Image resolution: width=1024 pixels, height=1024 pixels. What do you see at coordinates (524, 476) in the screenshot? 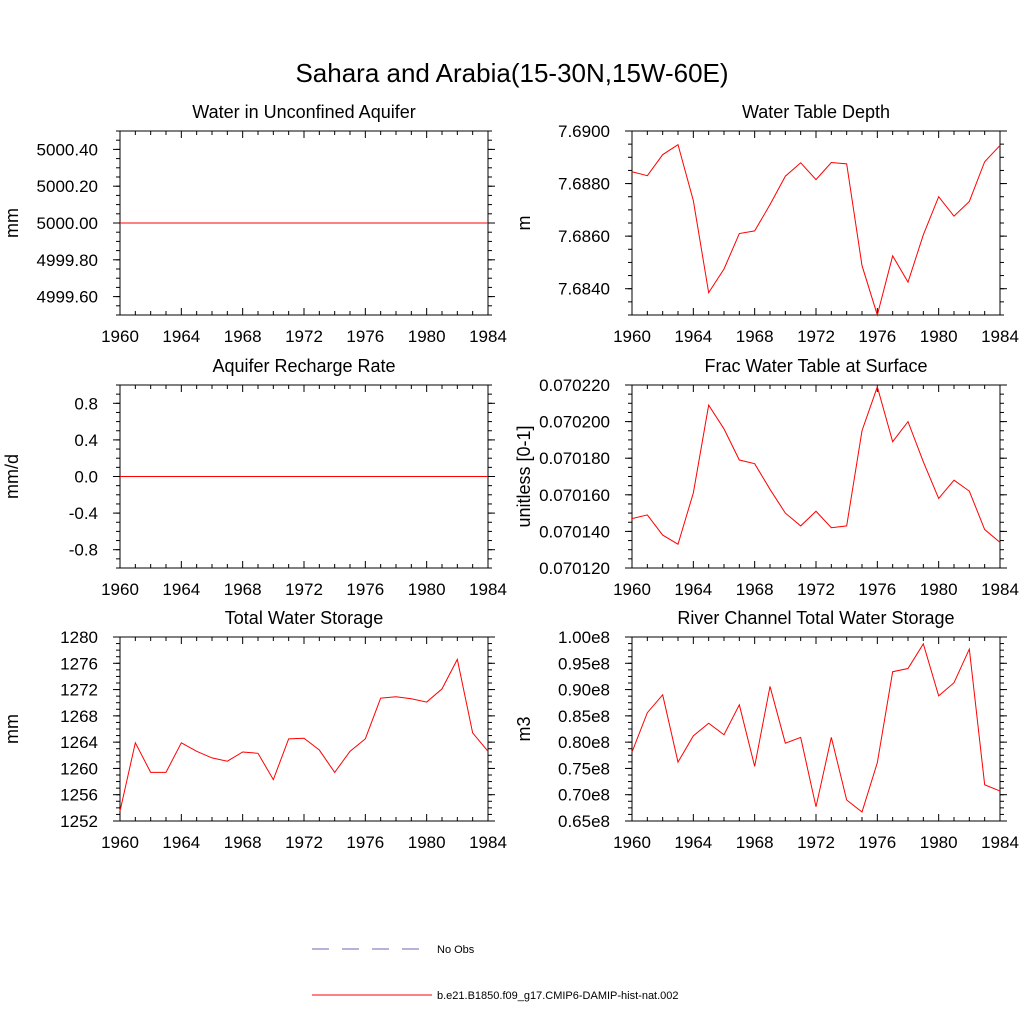
I see `y-axis-label: unitless [0-1]` at bounding box center [524, 476].